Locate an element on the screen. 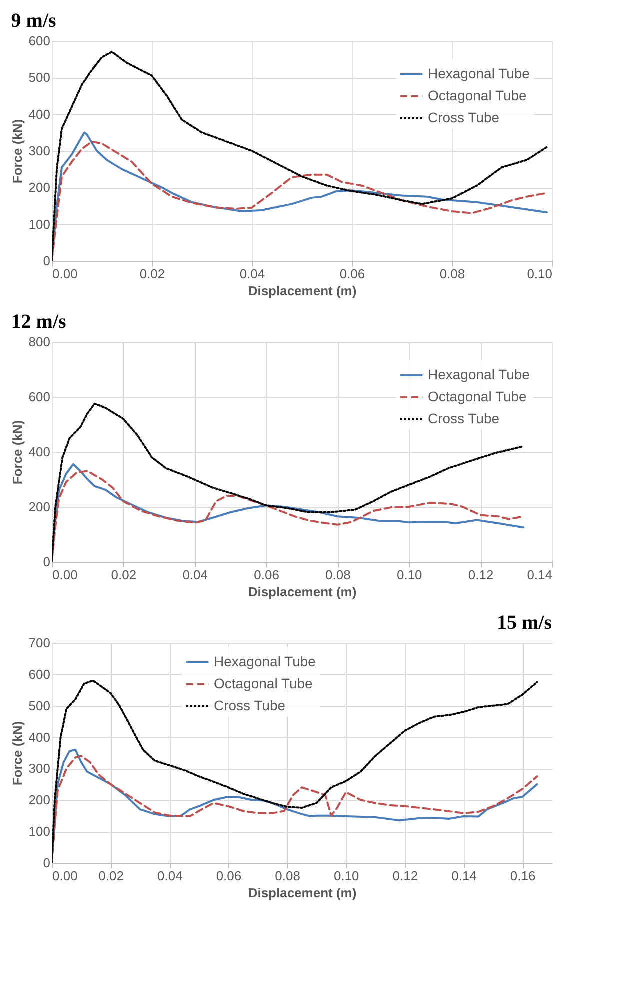 The image size is (629, 995). y-tick-label: 700 is located at coordinates (39, 643).